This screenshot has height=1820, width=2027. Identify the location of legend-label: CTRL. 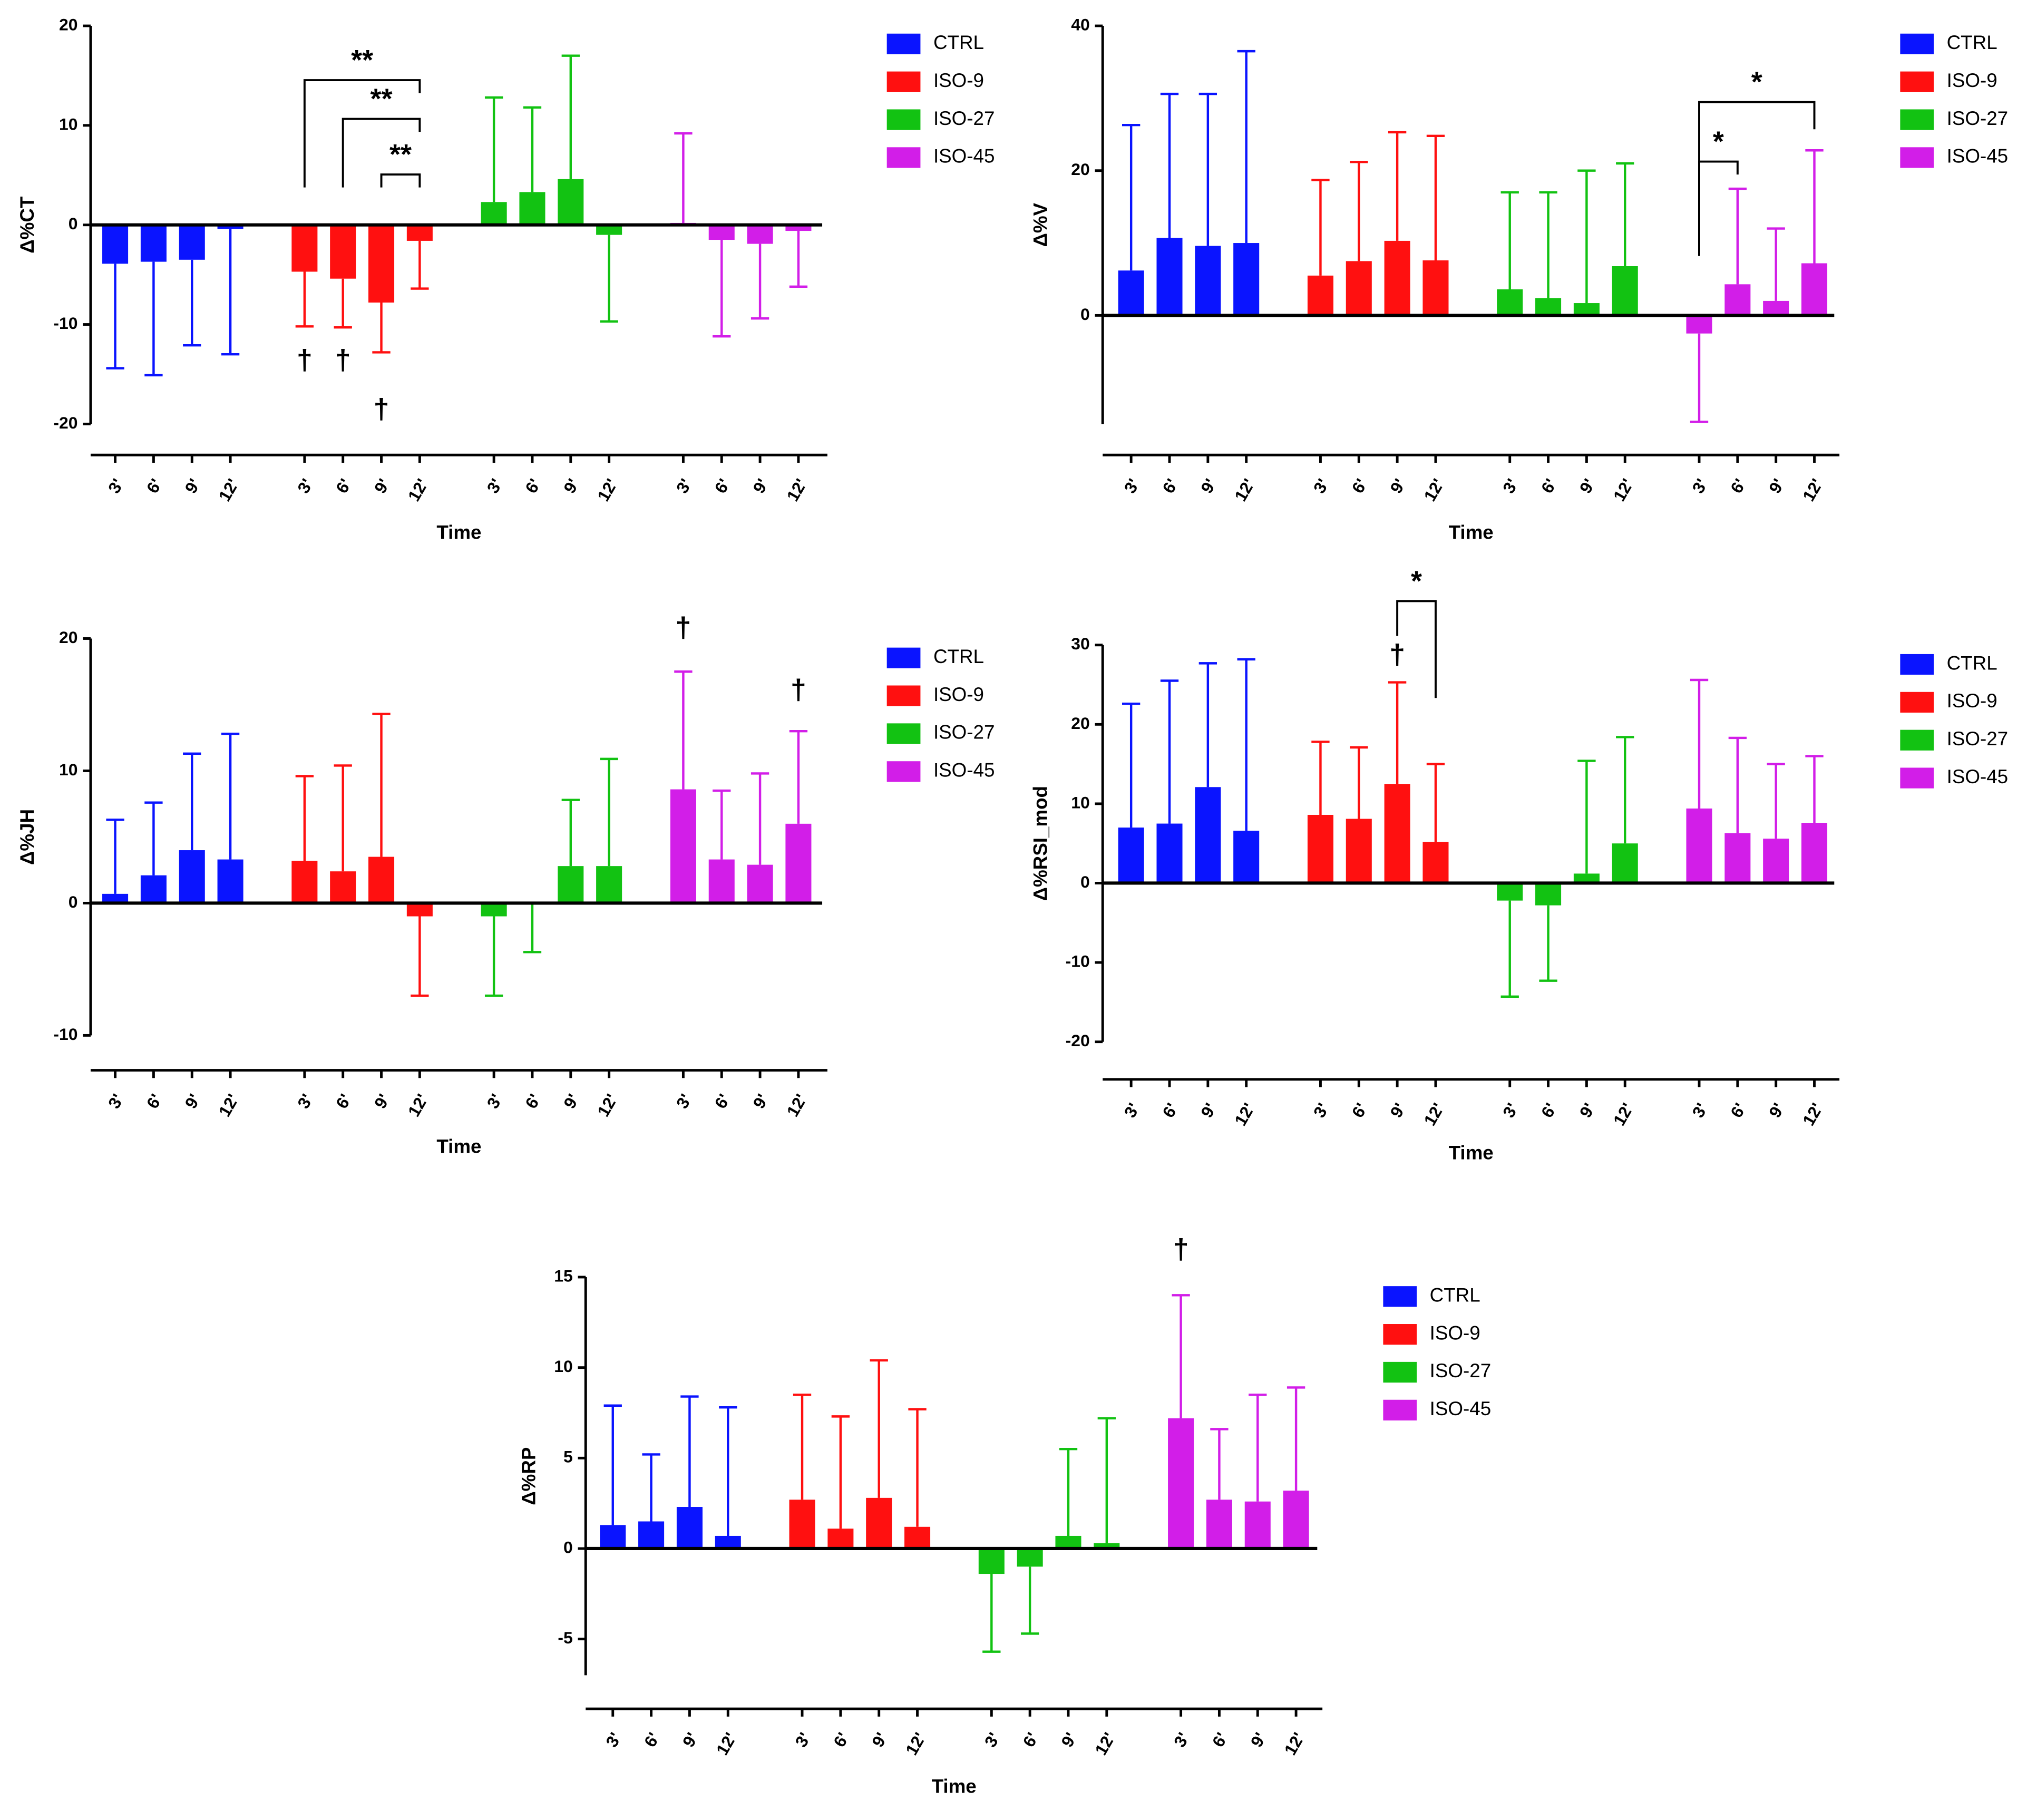
(1455, 1295).